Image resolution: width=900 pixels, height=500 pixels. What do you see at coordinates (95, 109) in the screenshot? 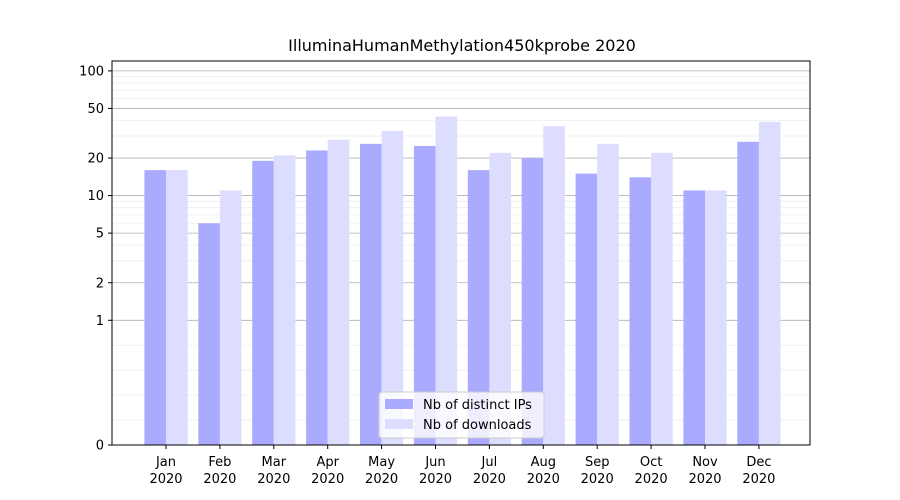
I see `y-tick-label: 50` at bounding box center [95, 109].